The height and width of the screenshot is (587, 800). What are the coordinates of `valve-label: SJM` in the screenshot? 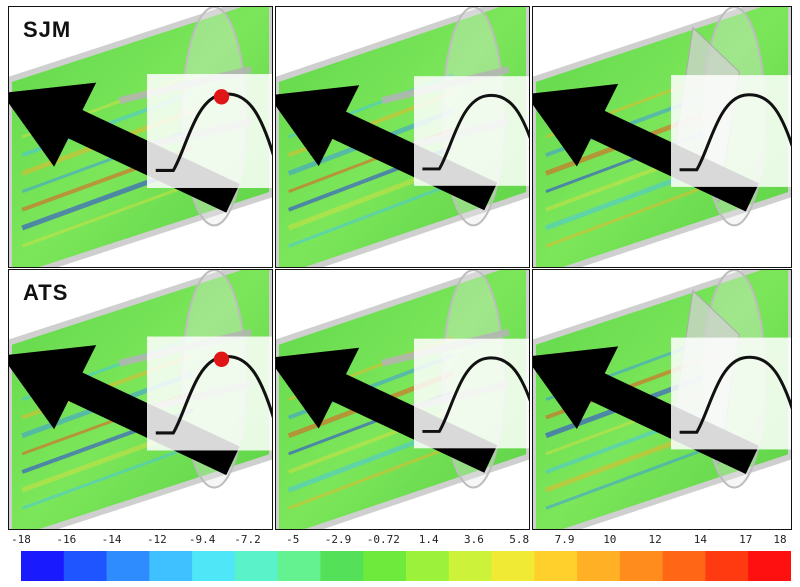 It's located at (47, 29).